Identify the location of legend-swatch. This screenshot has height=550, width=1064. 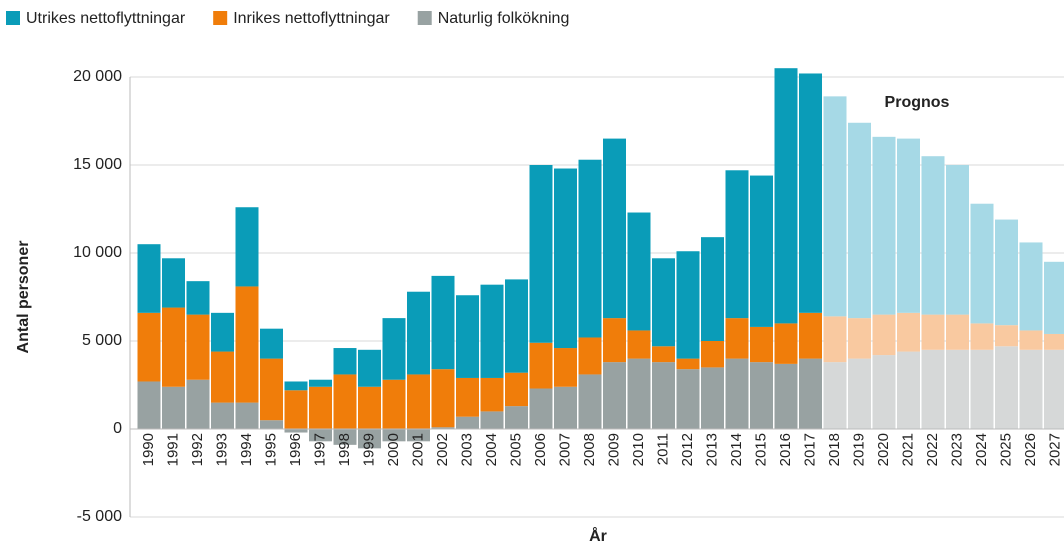
(220, 18).